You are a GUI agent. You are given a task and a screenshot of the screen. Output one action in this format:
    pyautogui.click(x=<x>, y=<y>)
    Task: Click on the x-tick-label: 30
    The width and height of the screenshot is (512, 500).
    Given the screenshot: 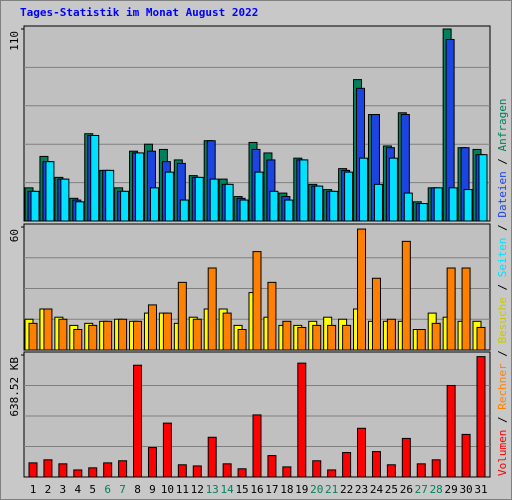 What is the action you would take?
    pyautogui.click(x=465, y=489)
    